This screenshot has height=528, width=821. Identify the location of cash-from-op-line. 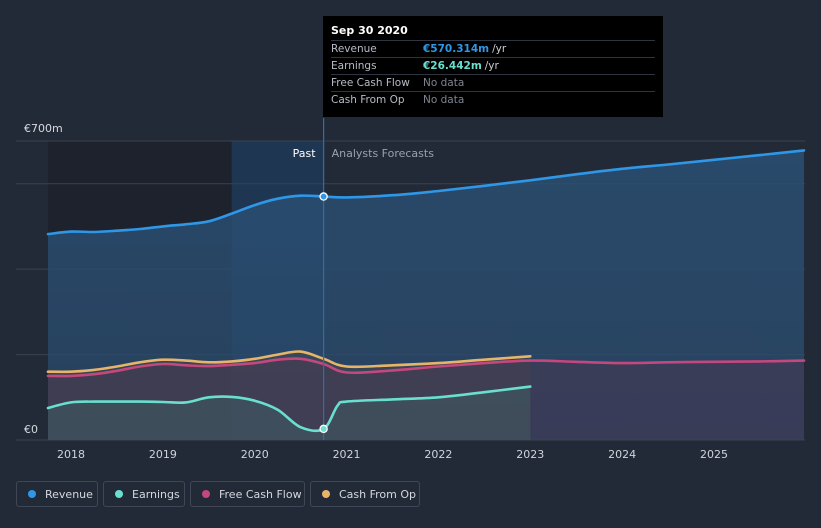
(289, 362).